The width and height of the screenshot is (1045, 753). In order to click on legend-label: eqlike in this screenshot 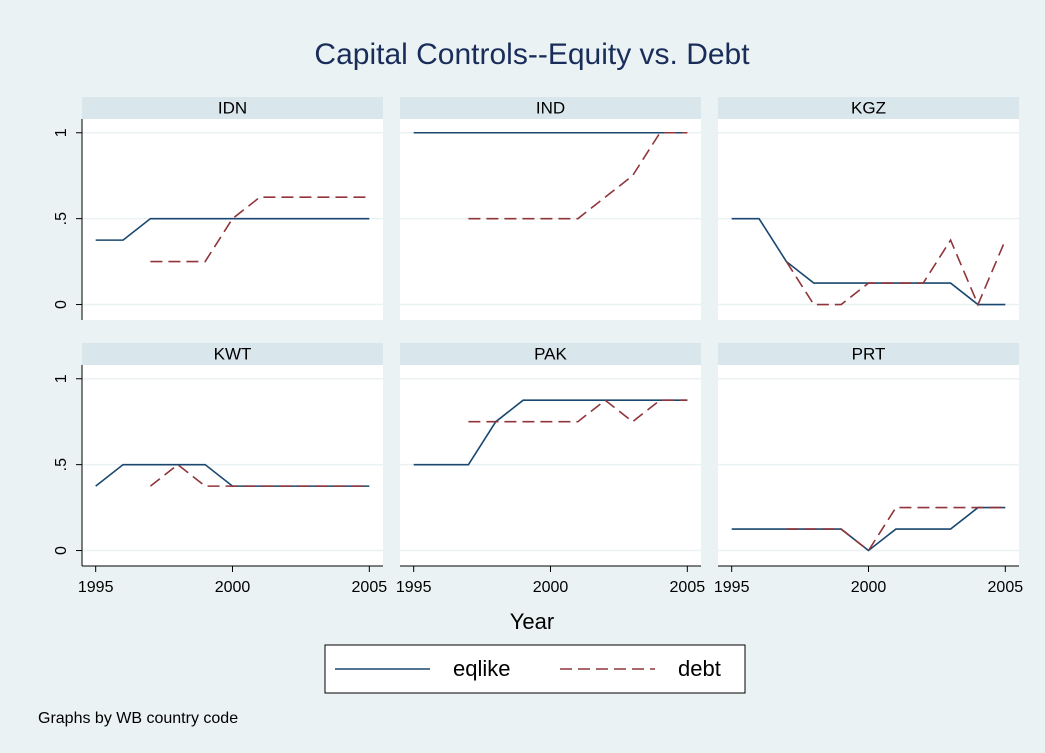, I will do `click(481, 668)`.